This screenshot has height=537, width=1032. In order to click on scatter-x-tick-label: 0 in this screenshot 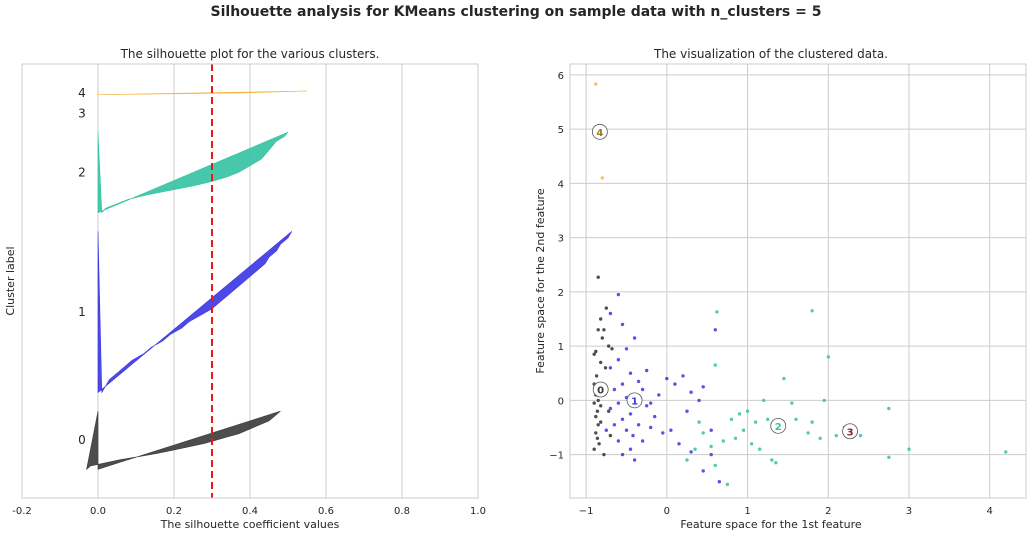, I will do `click(667, 511)`.